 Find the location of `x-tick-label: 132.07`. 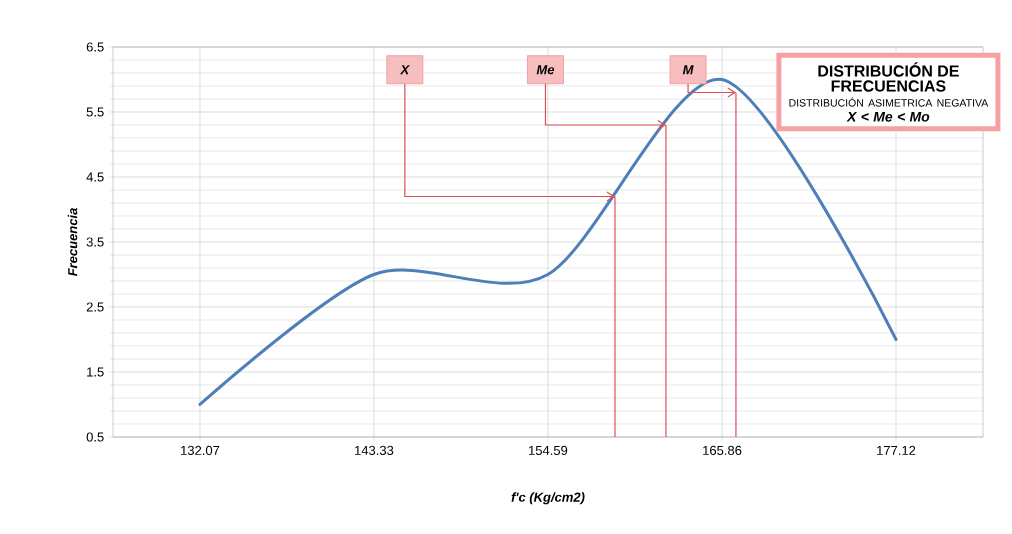

x-tick-label: 132.07 is located at coordinates (200, 450).